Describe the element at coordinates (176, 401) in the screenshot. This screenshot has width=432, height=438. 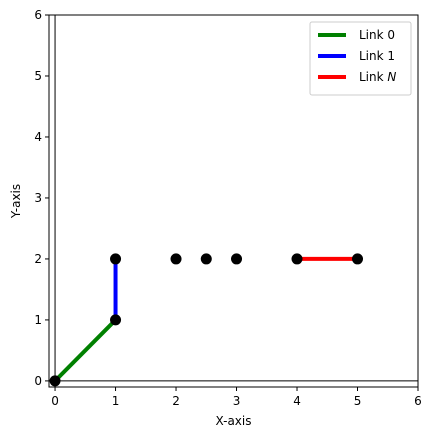
I see `x-tick-label: 2` at that location.